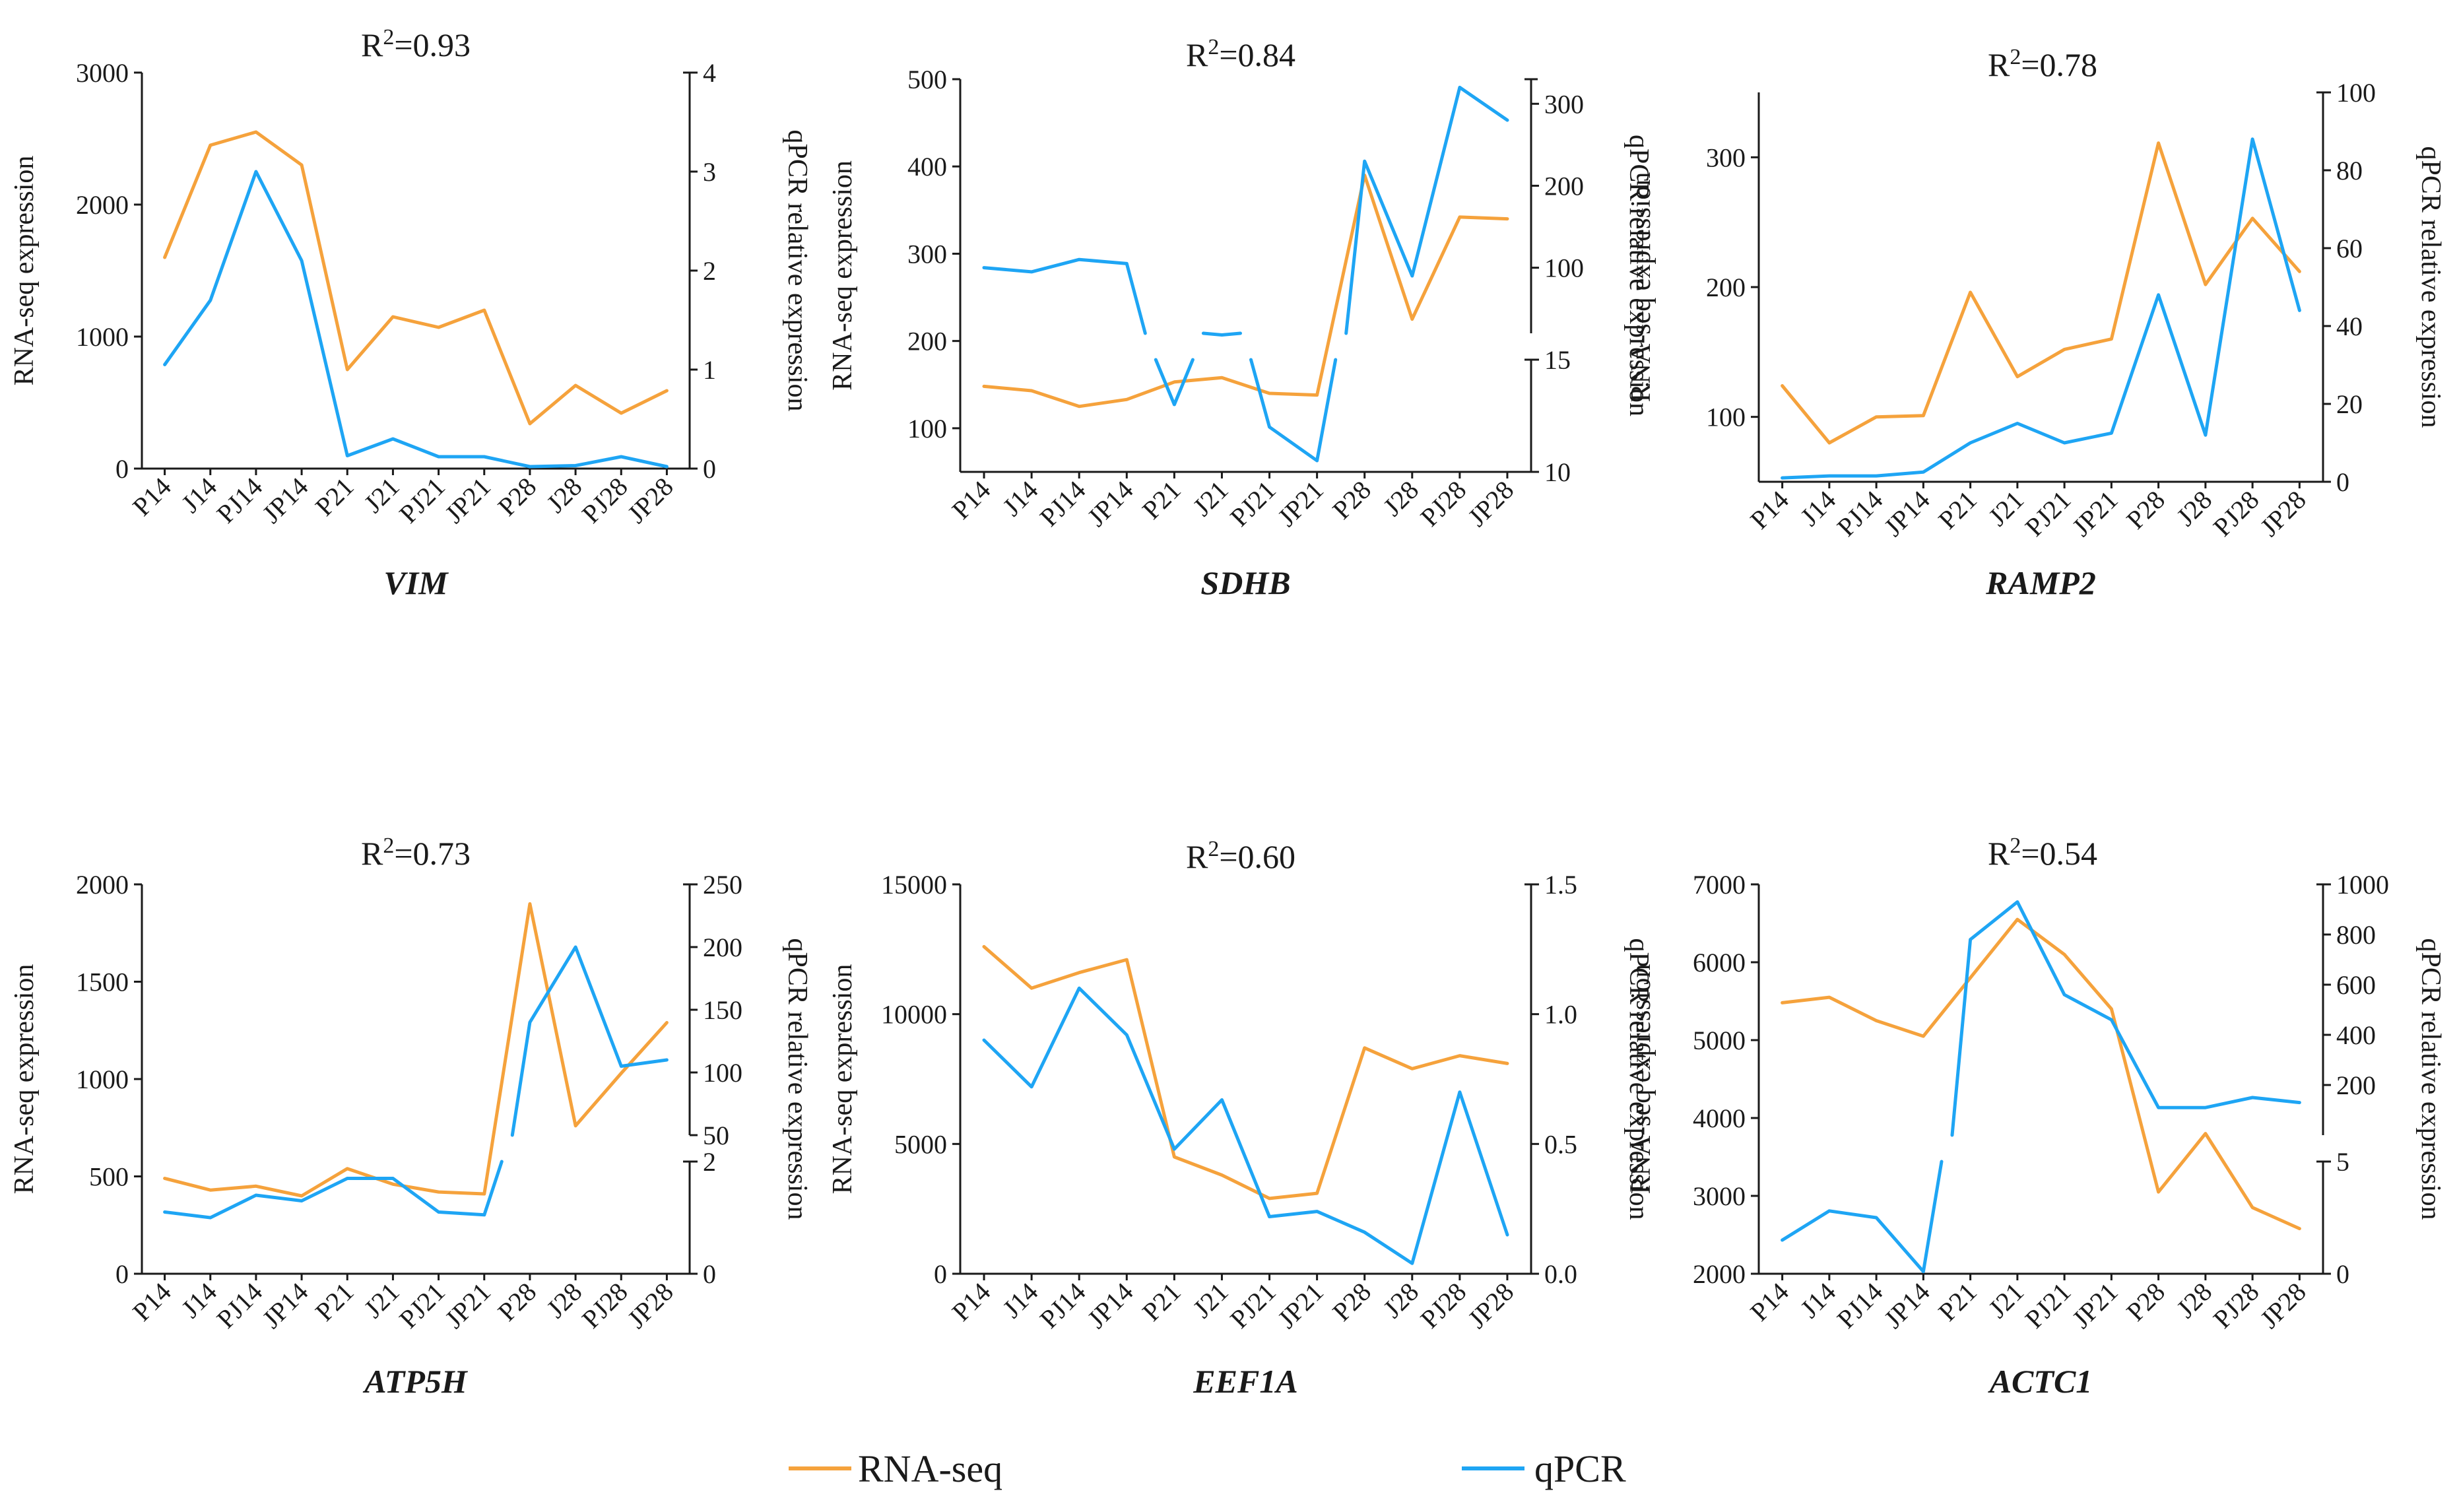 This screenshot has width=2457, height=1512. What do you see at coordinates (2059, 64) in the screenshot?
I see `title-value: =0.78` at bounding box center [2059, 64].